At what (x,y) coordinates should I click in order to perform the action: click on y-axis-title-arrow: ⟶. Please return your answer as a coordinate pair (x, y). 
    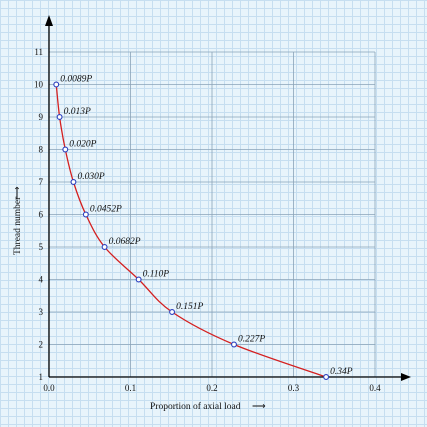
    Looking at the image, I should click on (18, 193).